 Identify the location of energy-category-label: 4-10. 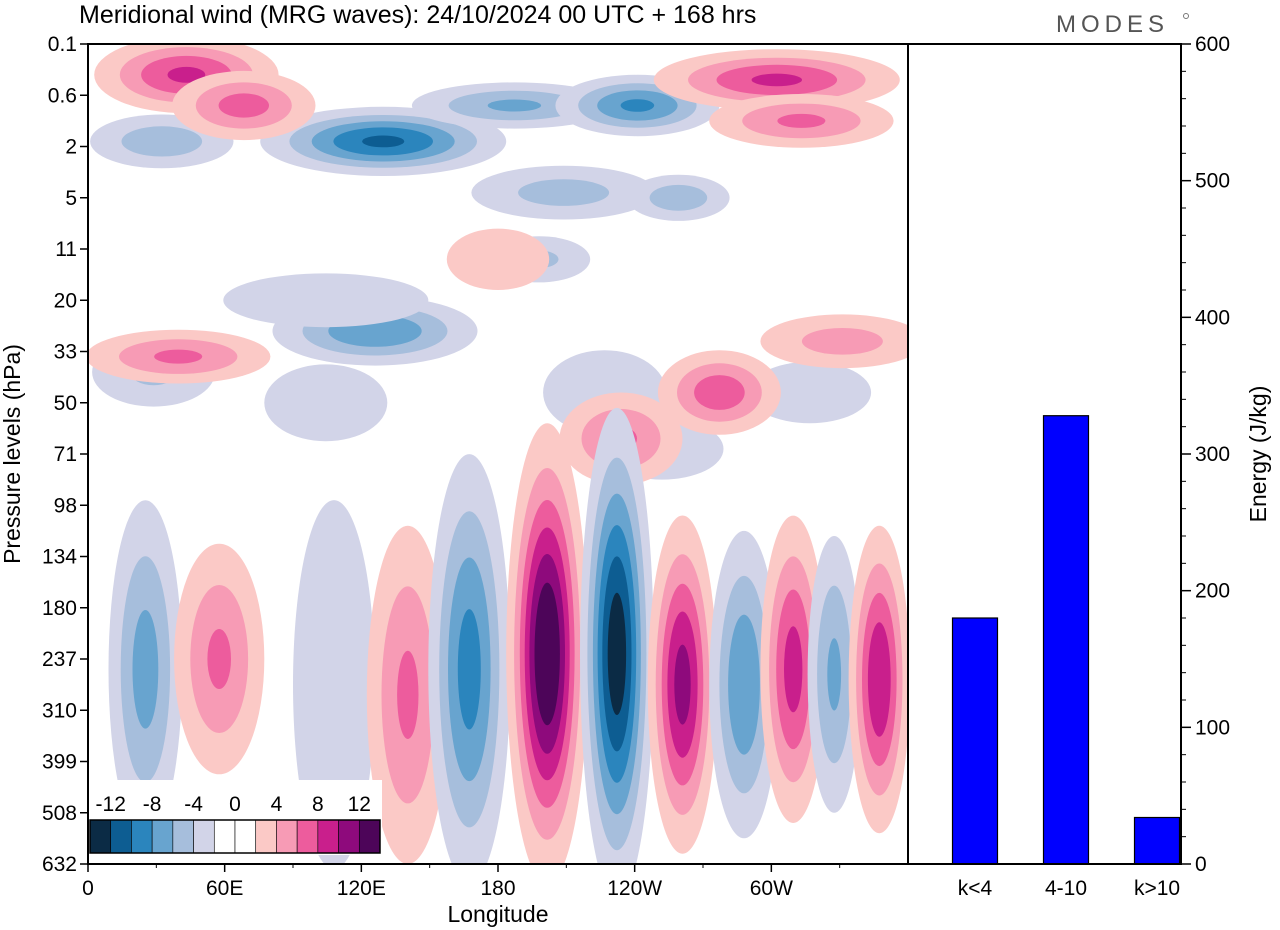
(1066, 888).